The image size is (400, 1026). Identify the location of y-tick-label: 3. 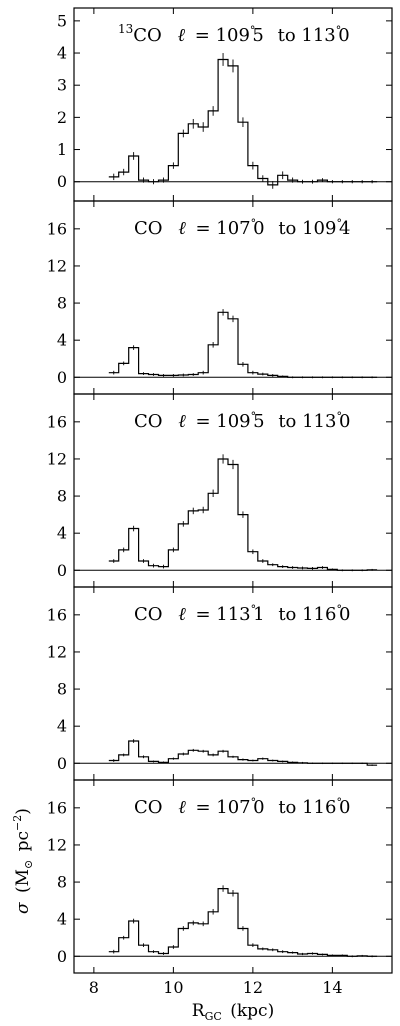
(62, 85).